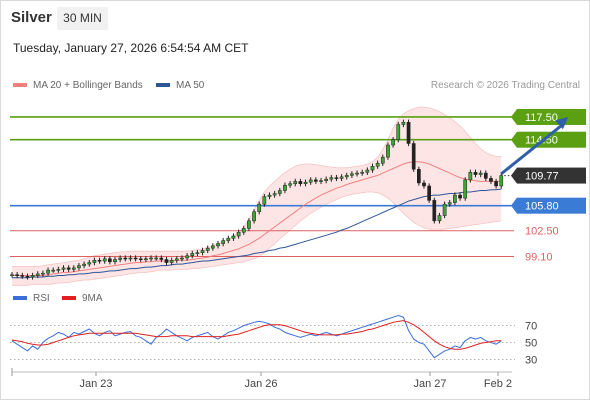 The width and height of the screenshot is (590, 400). What do you see at coordinates (131, 48) in the screenshot?
I see `timestamp: Tuesday, January 27, 2026 6:54:54 AM CET` at bounding box center [131, 48].